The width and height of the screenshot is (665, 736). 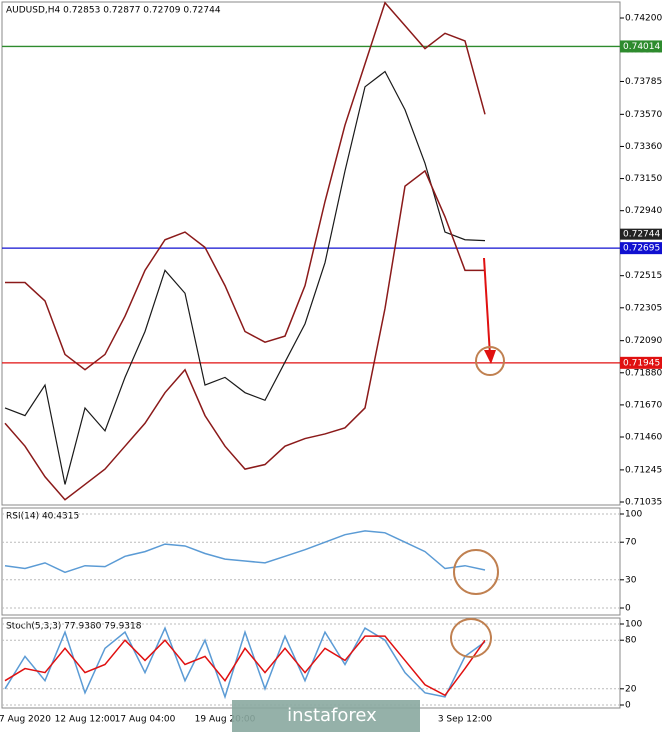 I want to click on panel-frame, so click(x=311, y=561).